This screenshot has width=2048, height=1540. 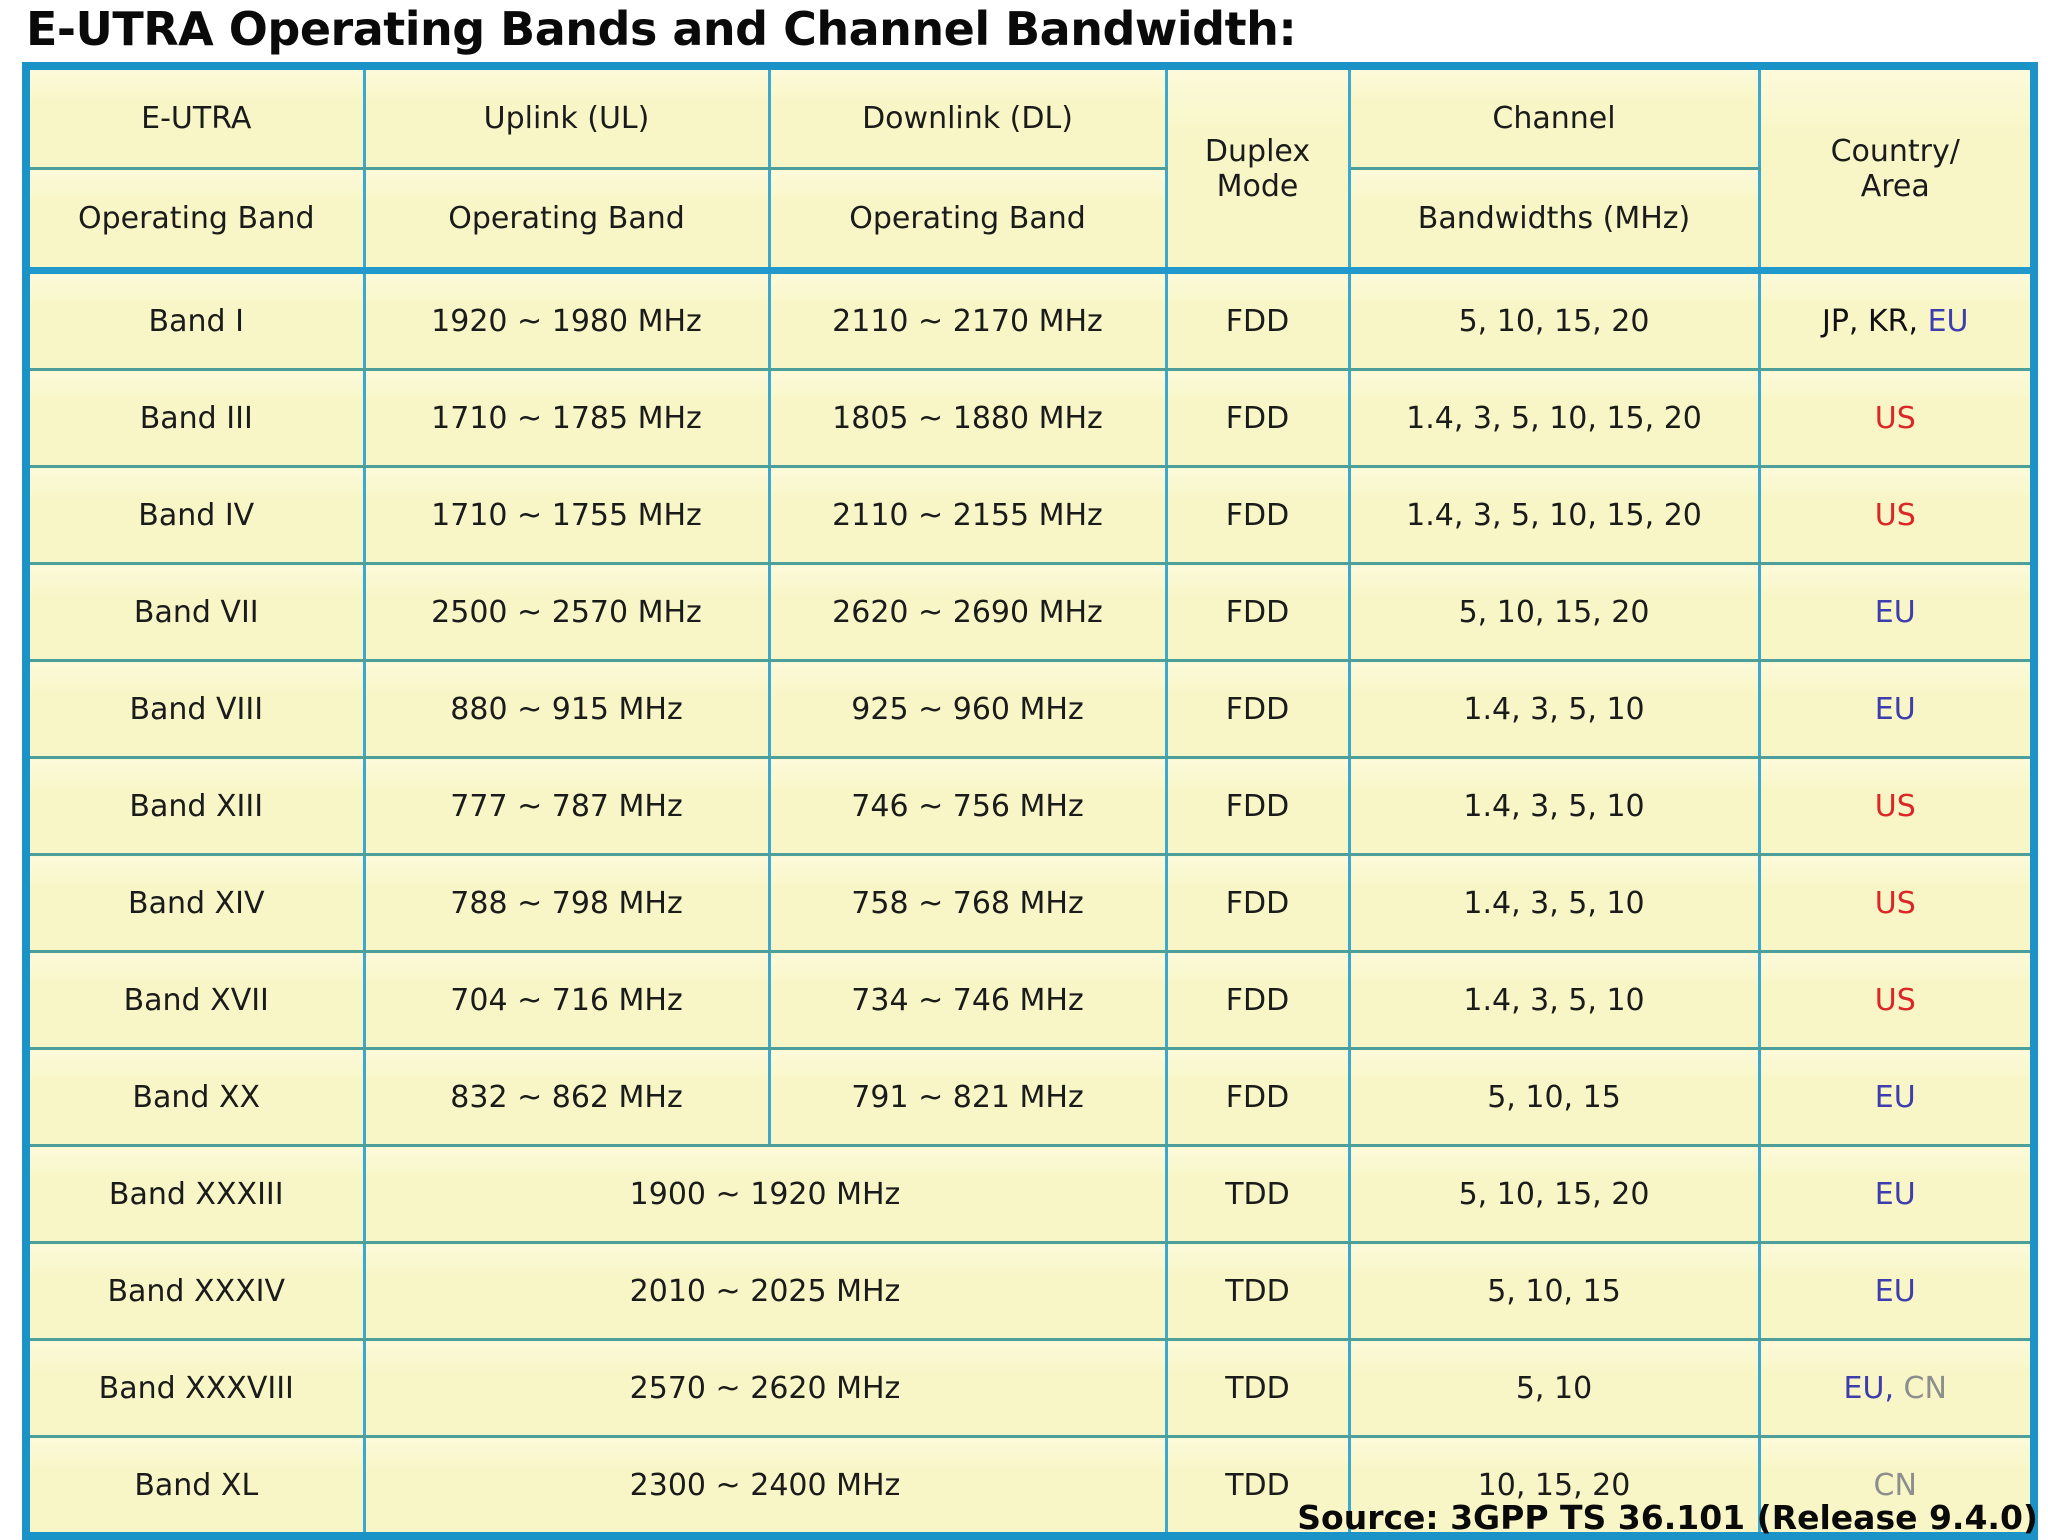 What do you see at coordinates (967, 709) in the screenshot?
I see `downlink-cell: 925 ~ 960 MHz` at bounding box center [967, 709].